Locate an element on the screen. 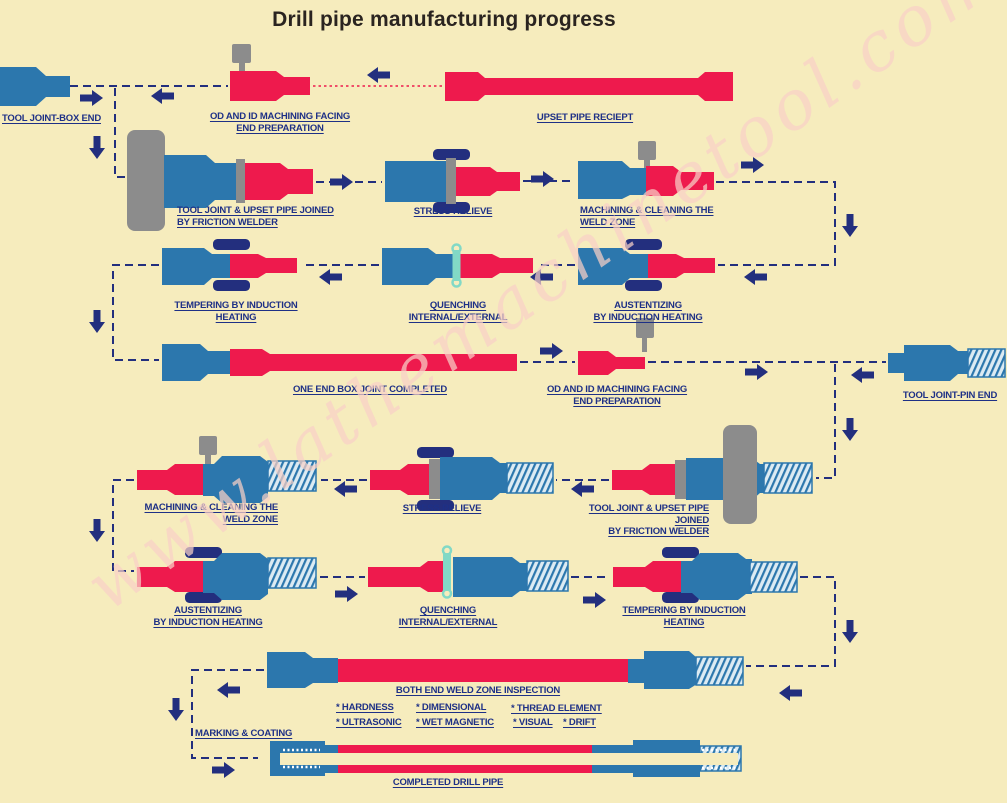 This screenshot has width=1007, height=803. label-stress-relieve-box: STRESS RELIEVE is located at coordinates (453, 211).